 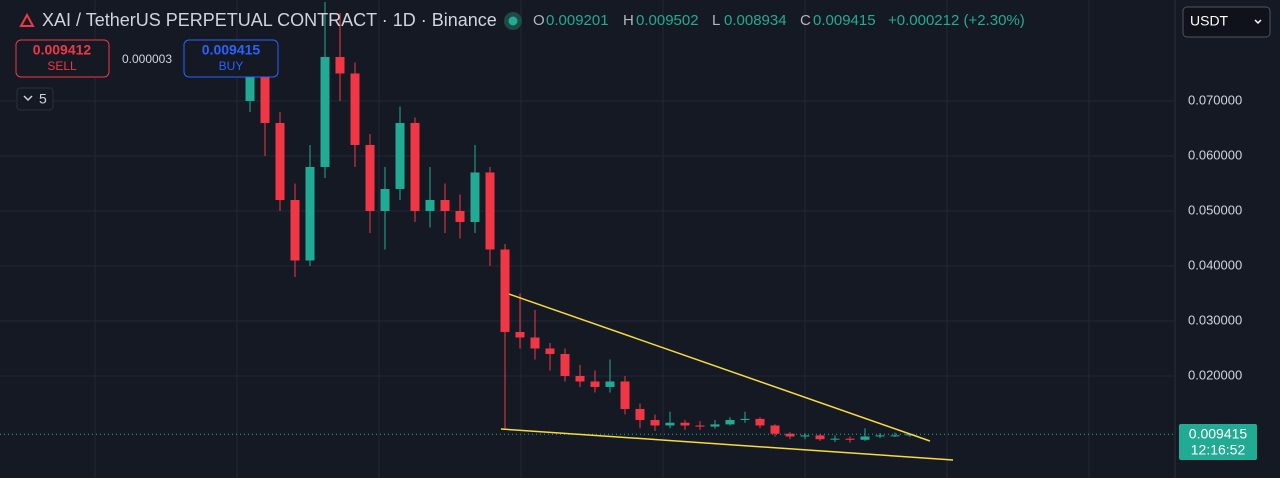 What do you see at coordinates (43, 99) in the screenshot?
I see `indicators-count: 5` at bounding box center [43, 99].